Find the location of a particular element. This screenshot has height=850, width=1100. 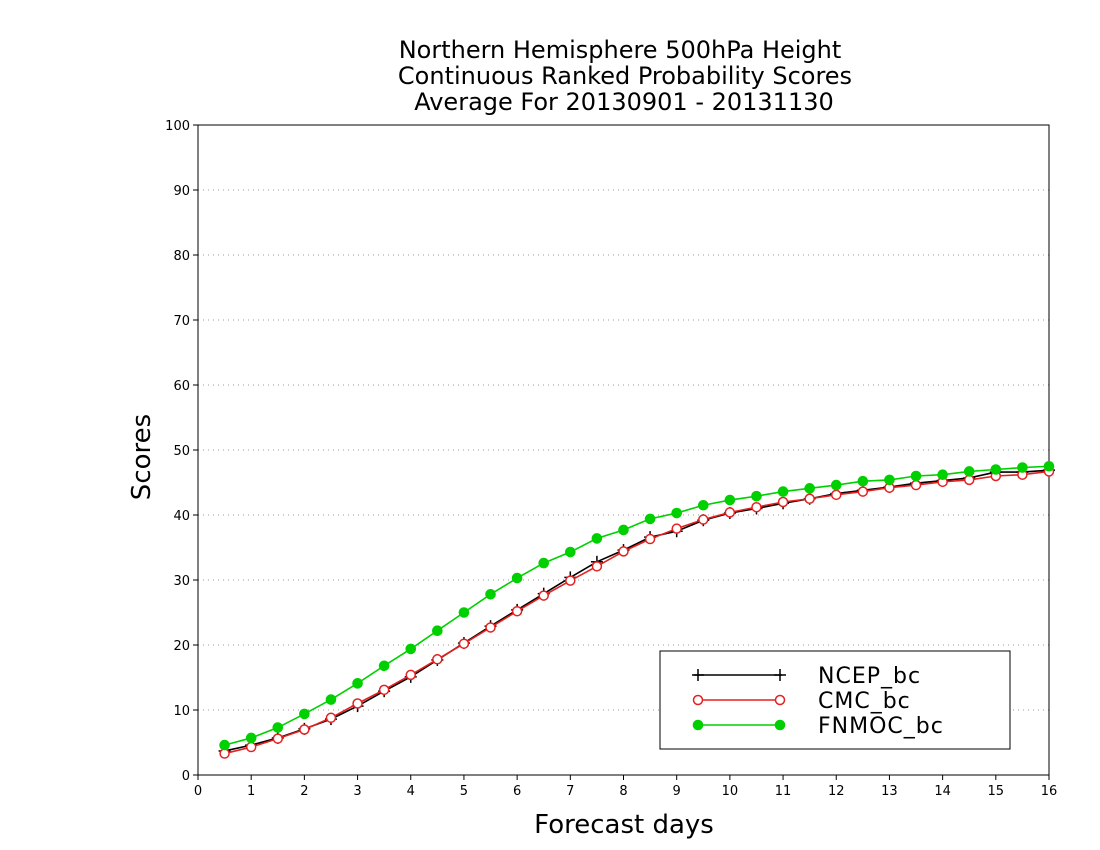

x-tick-label: 7 is located at coordinates (570, 791).